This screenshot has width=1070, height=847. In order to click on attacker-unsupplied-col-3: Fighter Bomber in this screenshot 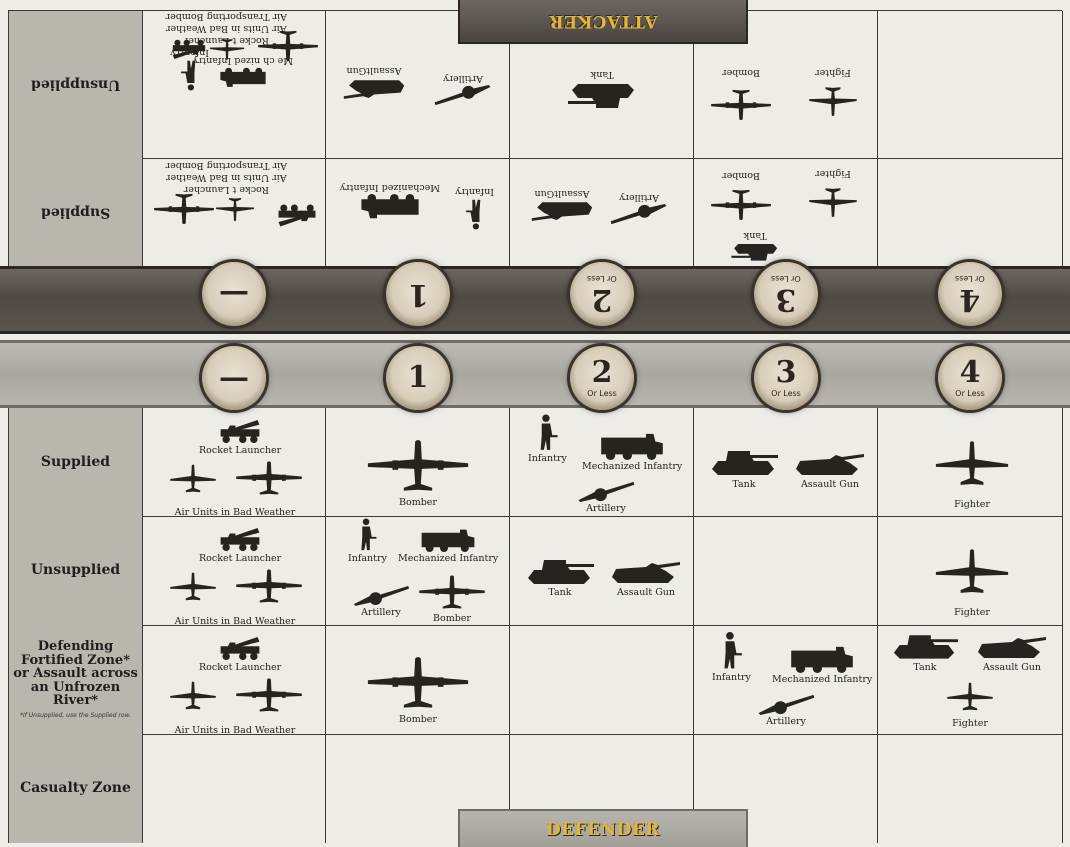, I will do `click(786, 84)`.